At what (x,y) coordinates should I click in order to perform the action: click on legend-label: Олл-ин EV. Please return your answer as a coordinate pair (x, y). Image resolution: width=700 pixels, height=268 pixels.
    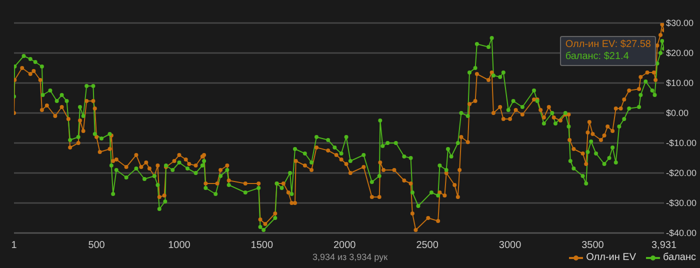
    Looking at the image, I should click on (611, 257).